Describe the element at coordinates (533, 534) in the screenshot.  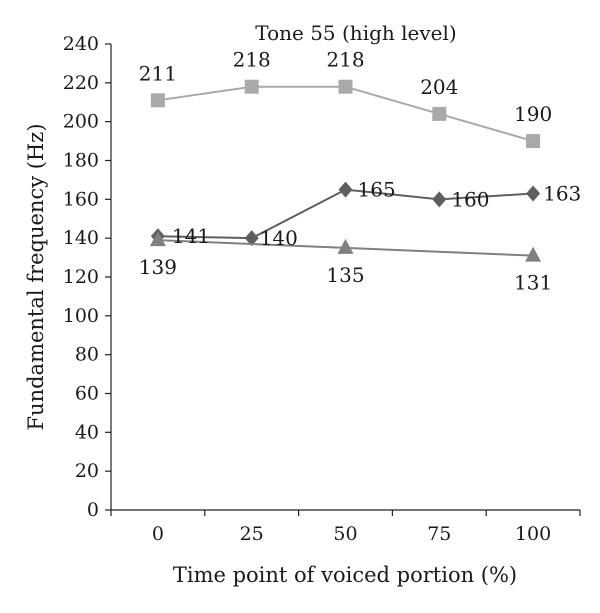
I see `x-tick-label: 100` at that location.